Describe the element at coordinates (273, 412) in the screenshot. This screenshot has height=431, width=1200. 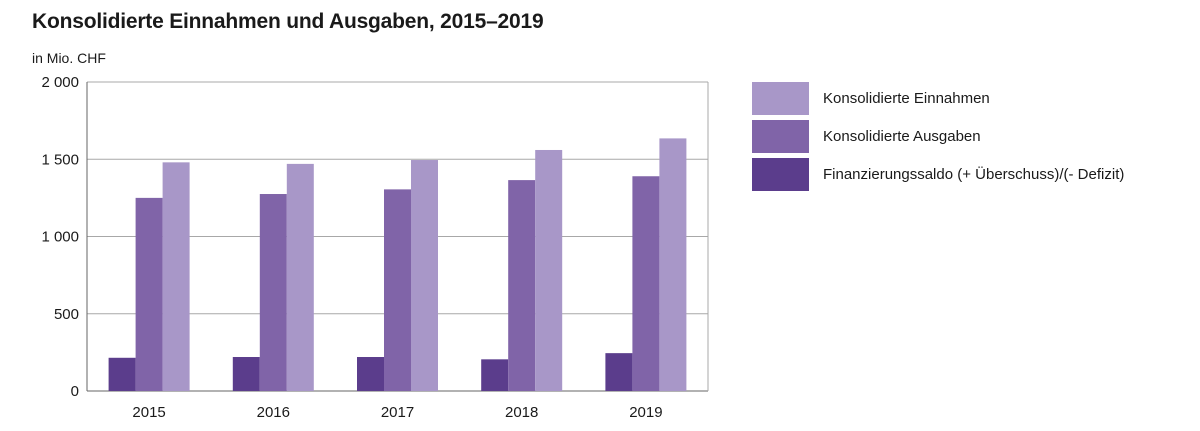
I see `x-tick-label: 2016` at that location.